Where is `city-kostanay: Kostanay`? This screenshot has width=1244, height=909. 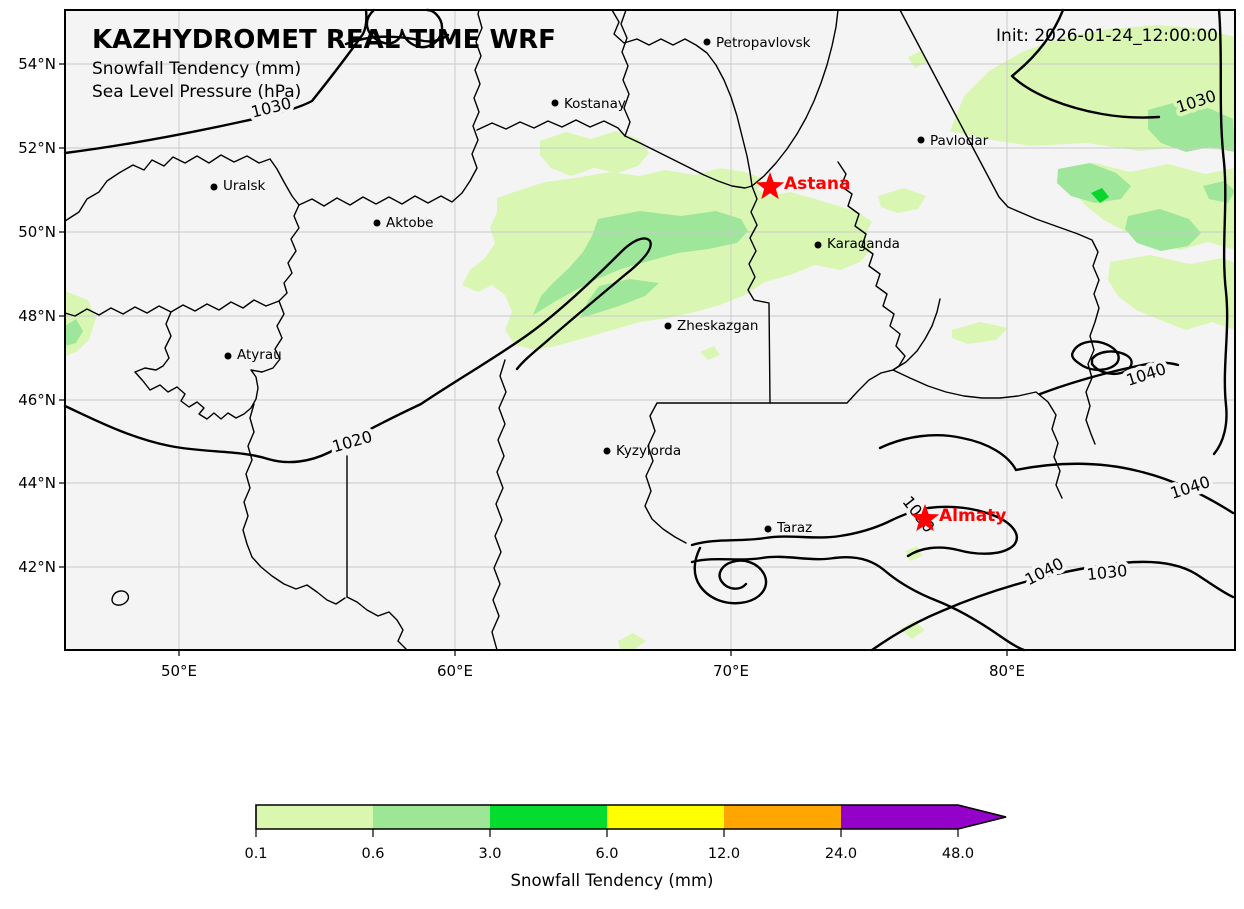
city-kostanay: Kostanay is located at coordinates (588, 104).